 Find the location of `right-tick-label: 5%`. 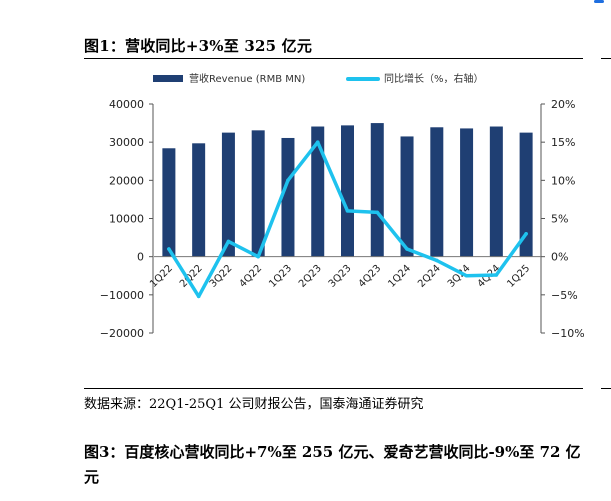

right-tick-label: 5% is located at coordinates (559, 219).